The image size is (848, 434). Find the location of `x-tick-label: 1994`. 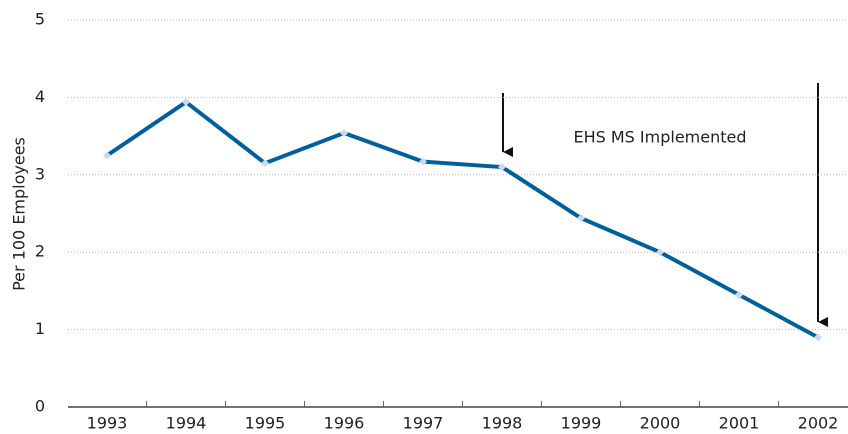

x-tick-label: 1994 is located at coordinates (186, 423).